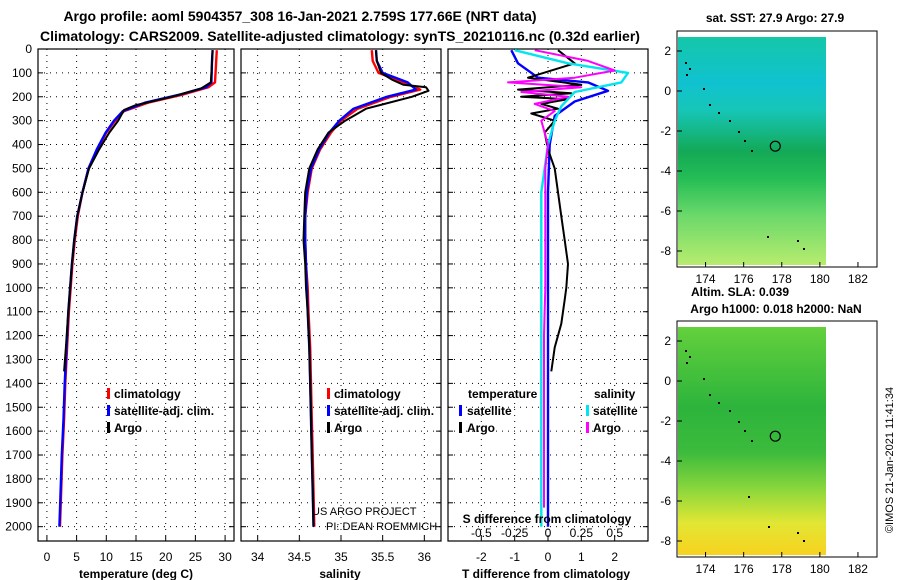  I want to click on salinity-axis-label: salinity, so click(340, 573).